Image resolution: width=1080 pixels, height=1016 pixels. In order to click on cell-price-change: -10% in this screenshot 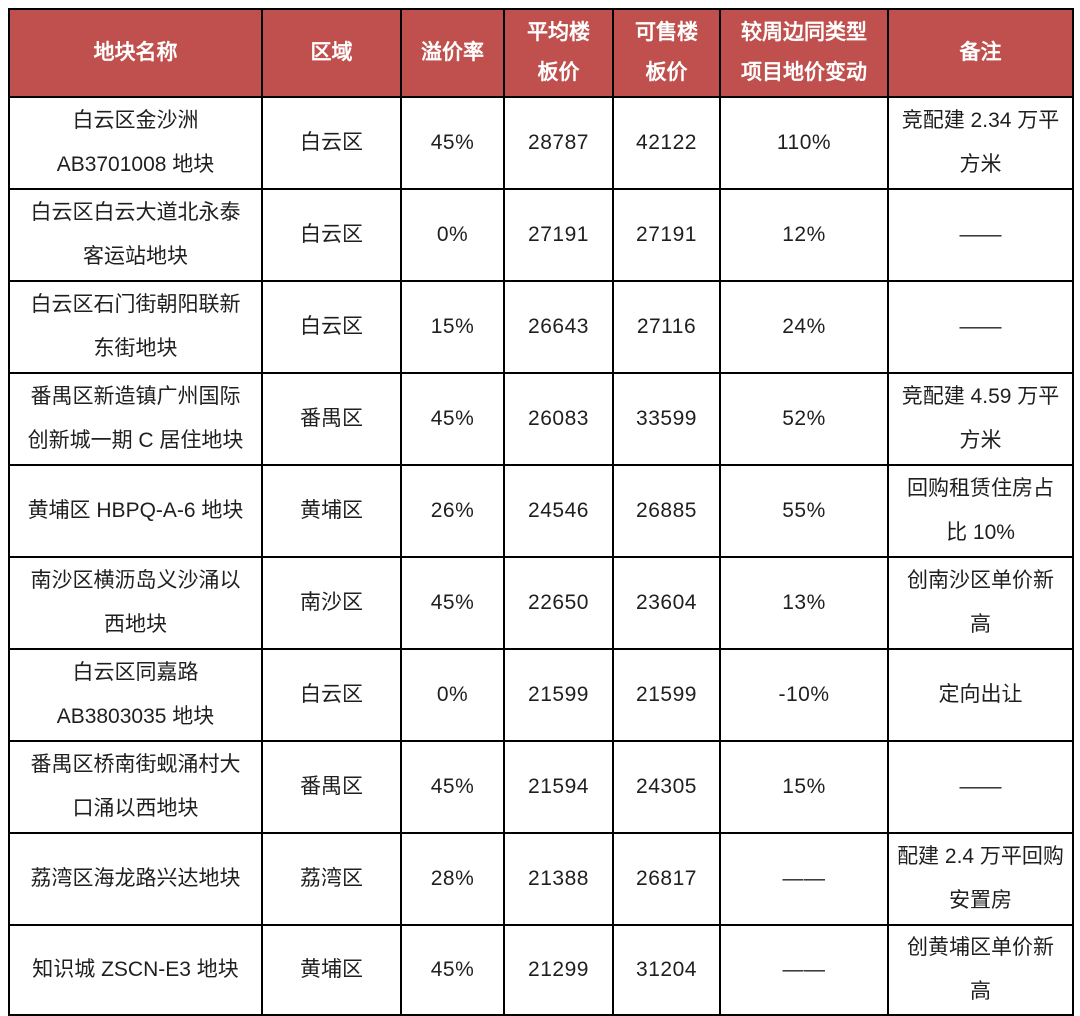, I will do `click(804, 695)`.